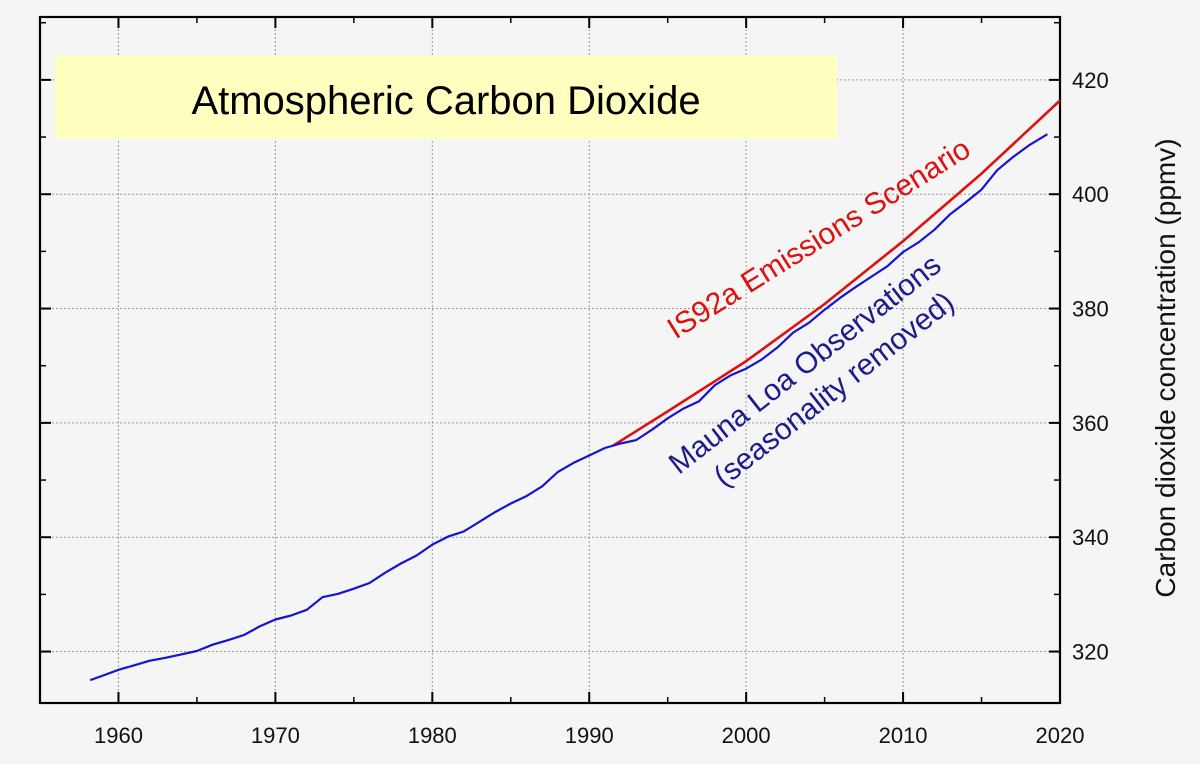  I want to click on y-tick-label: 320, so click(1090, 652).